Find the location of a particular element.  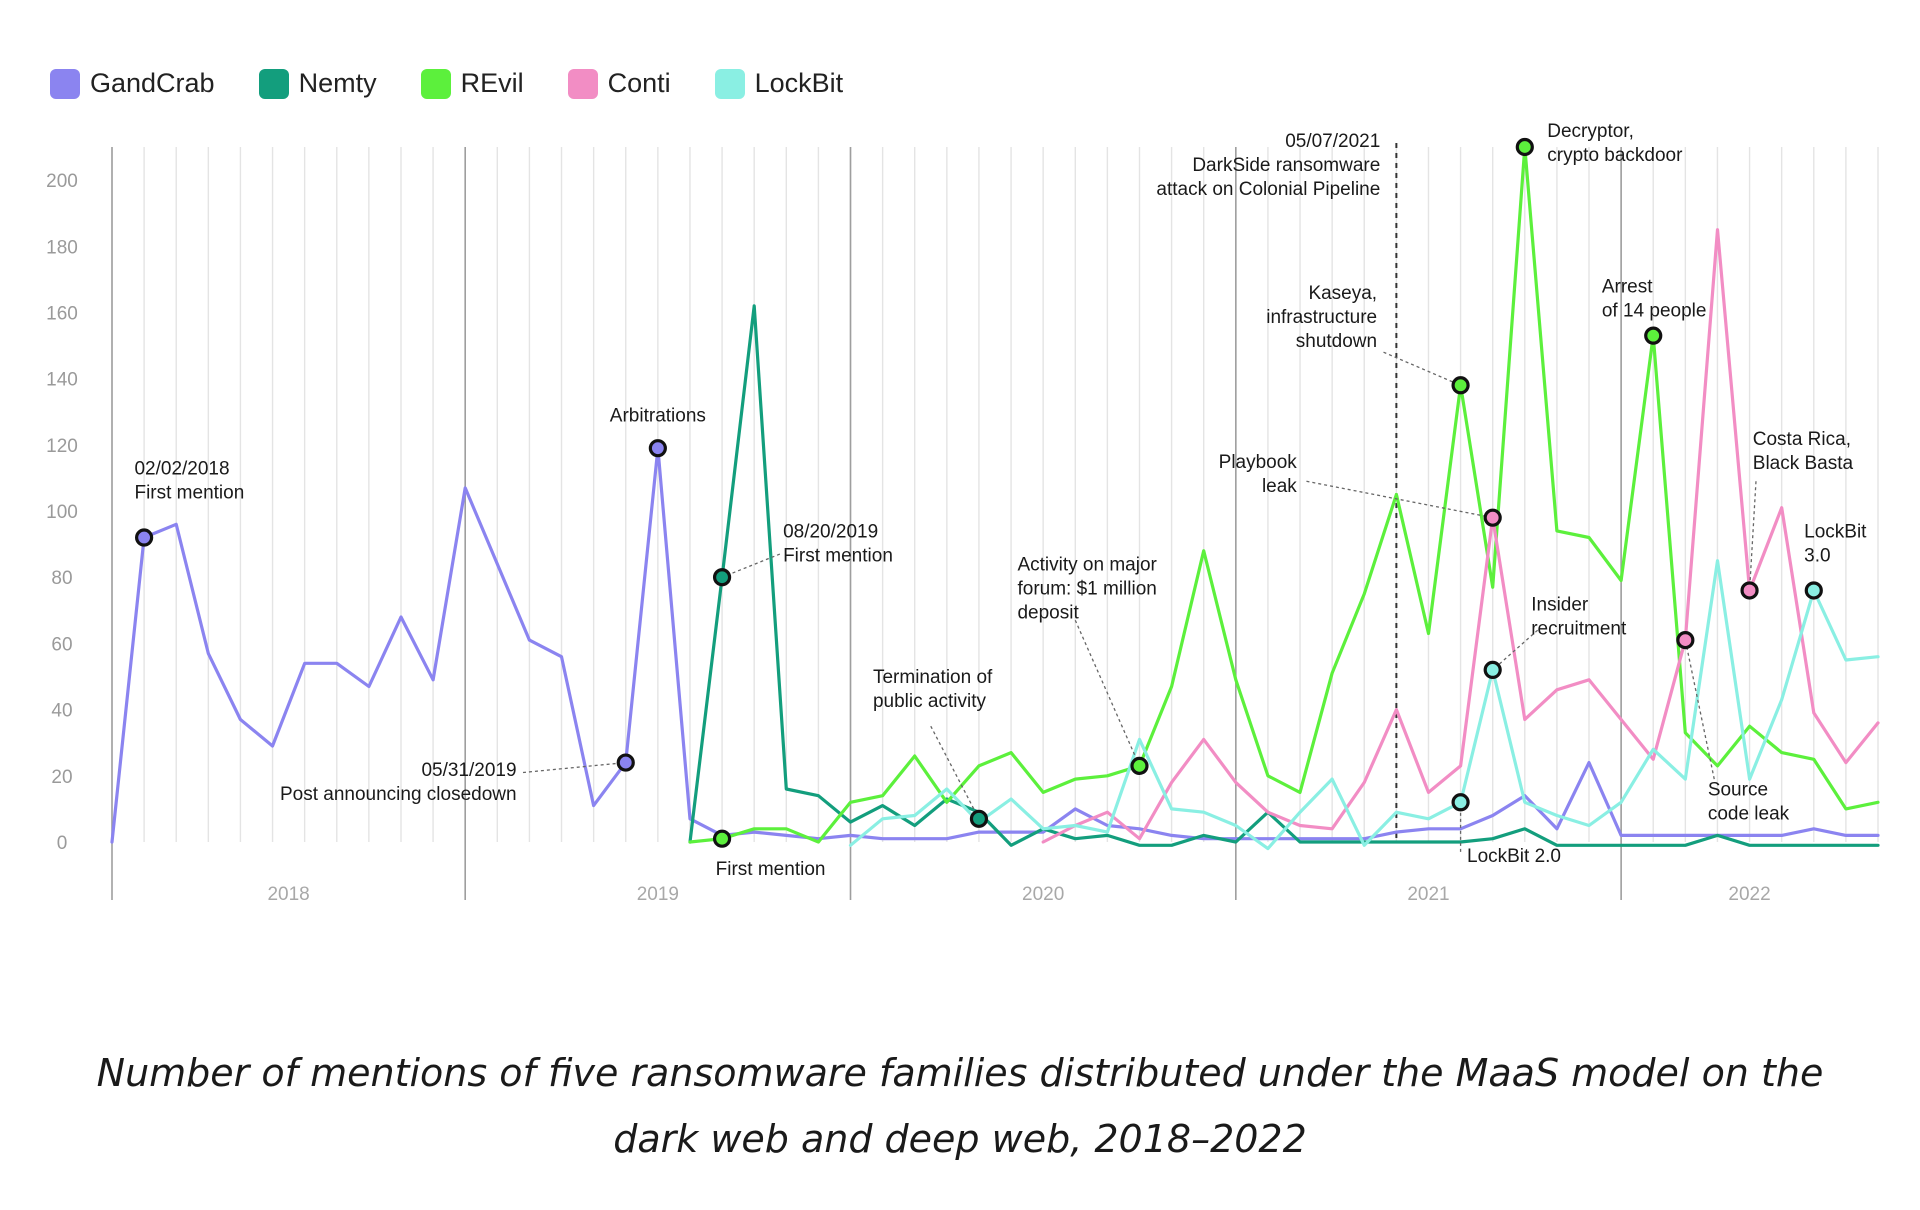

annotation-line: Playbook is located at coordinates (1258, 462).